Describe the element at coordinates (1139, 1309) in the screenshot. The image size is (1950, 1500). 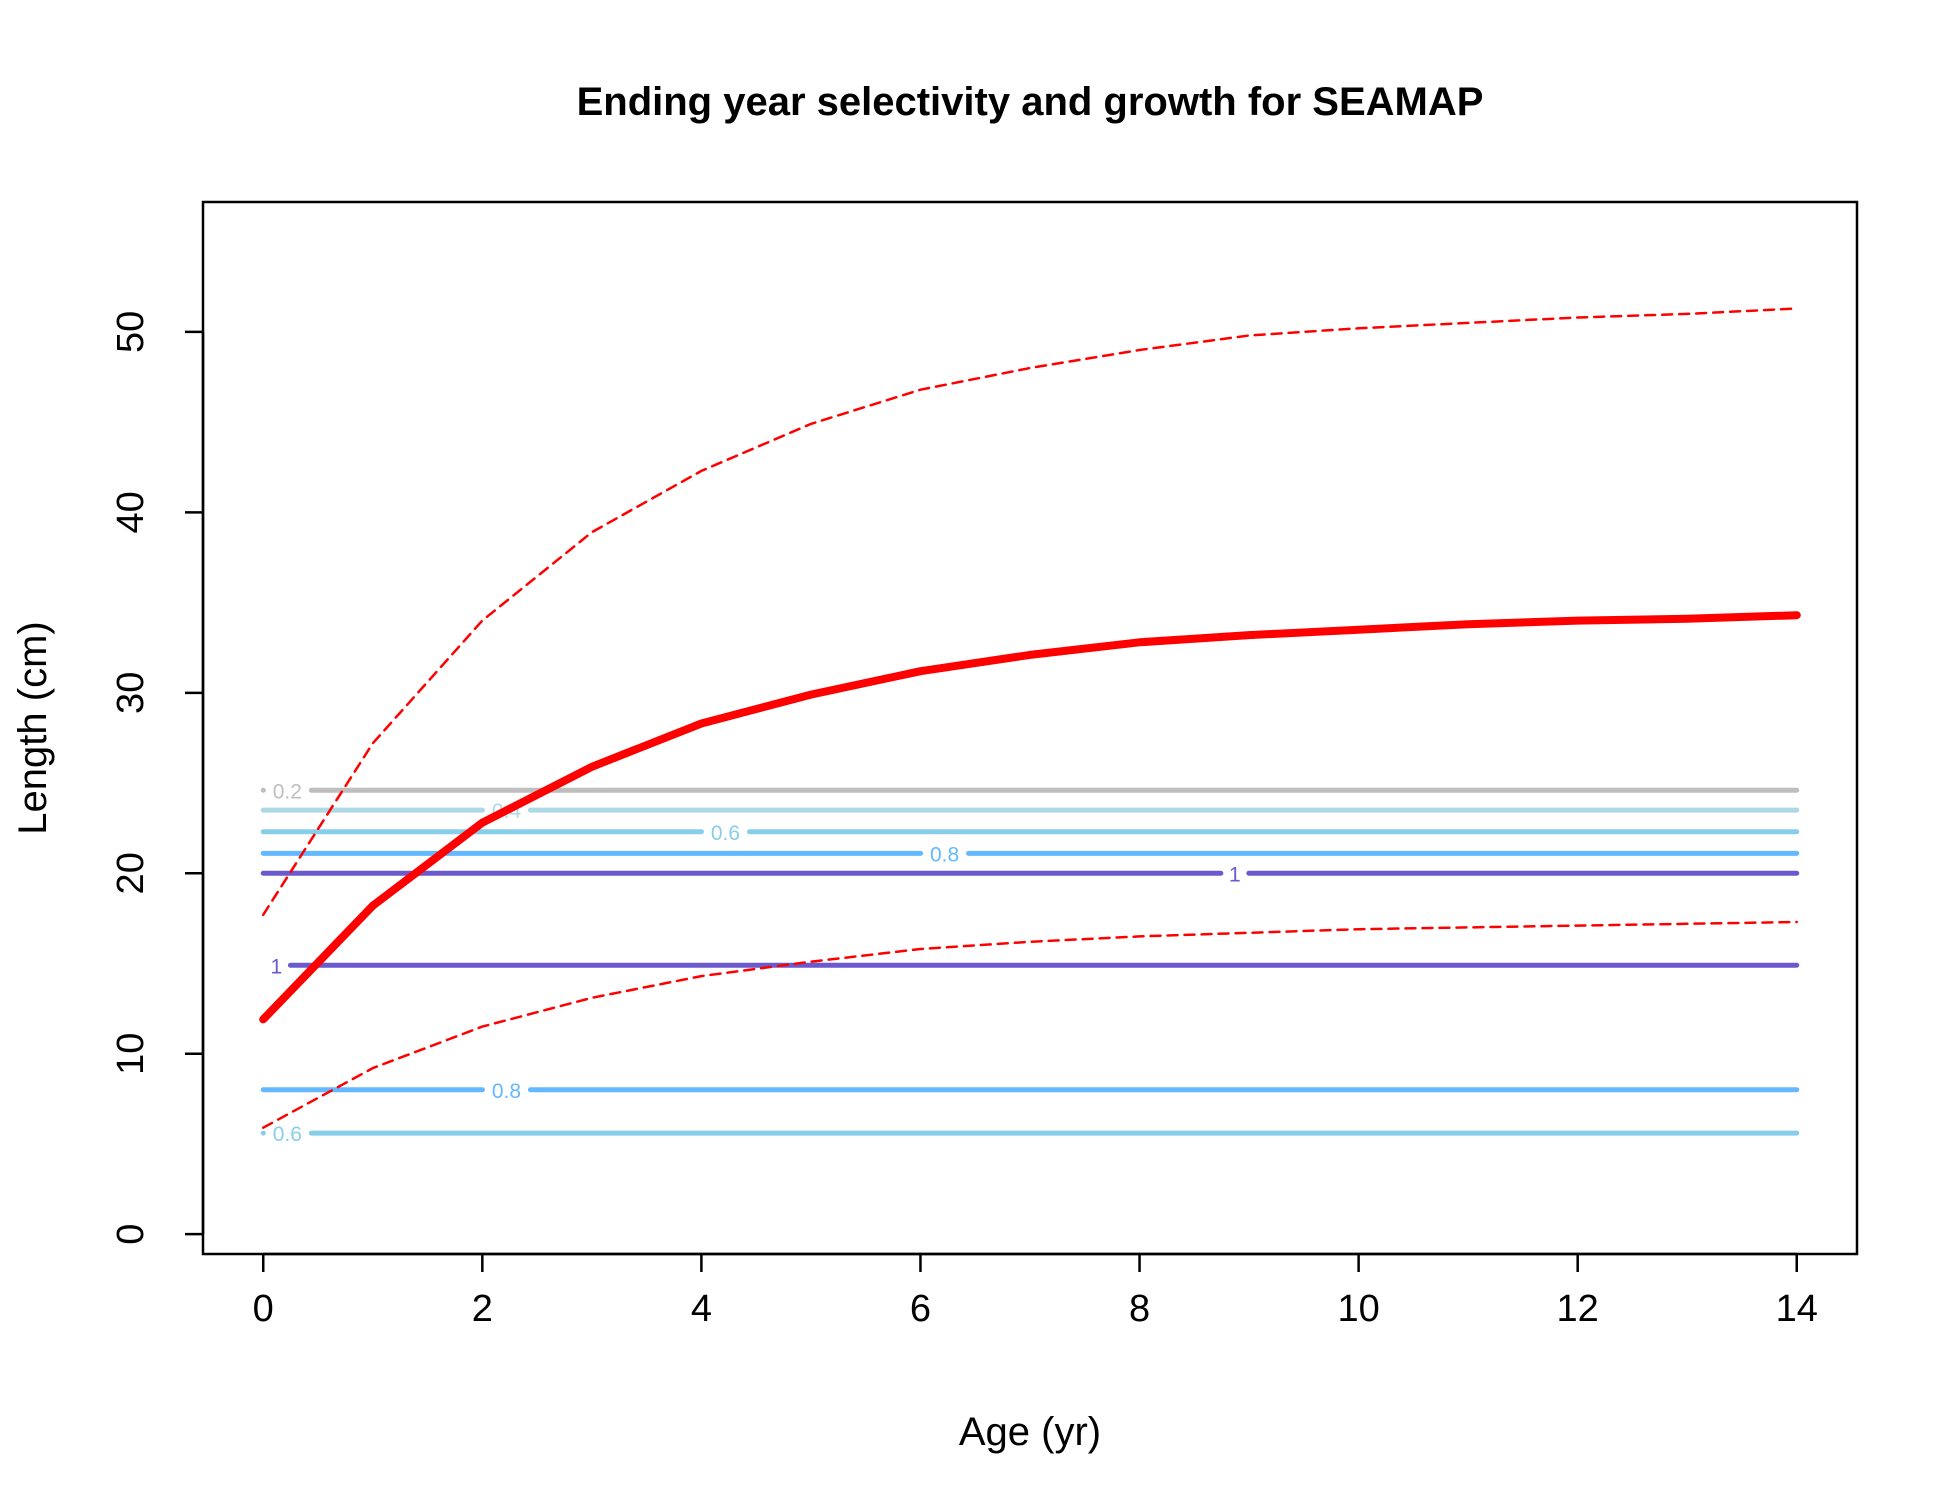
I see `x-tick-label: 8` at that location.